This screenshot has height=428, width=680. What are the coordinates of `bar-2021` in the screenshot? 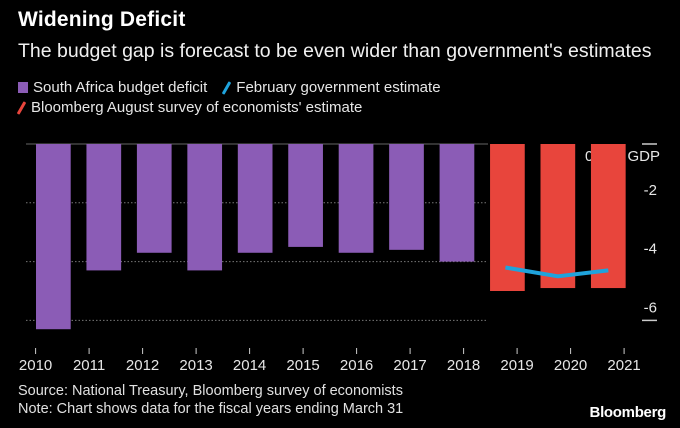 It's located at (608, 216).